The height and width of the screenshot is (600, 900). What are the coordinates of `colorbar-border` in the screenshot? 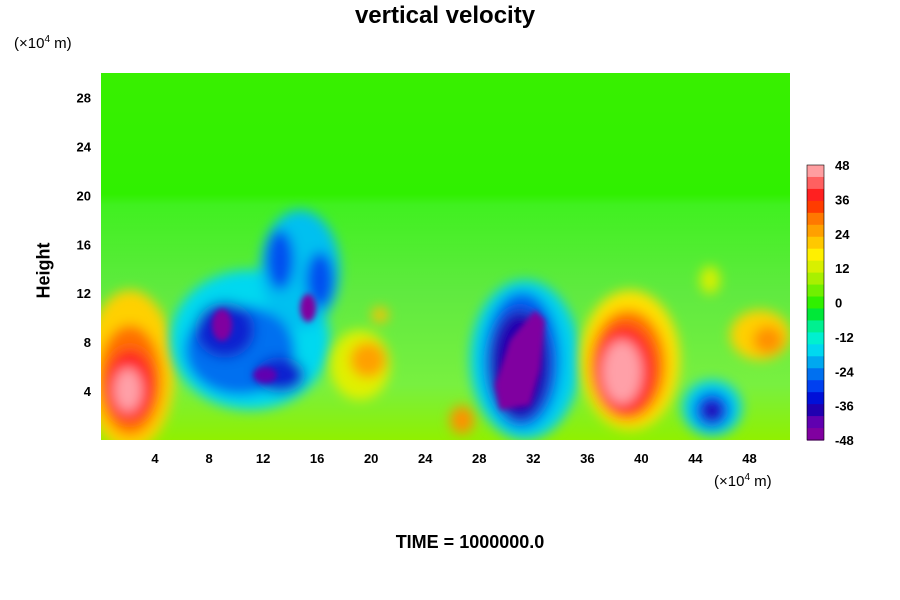 It's located at (815, 302).